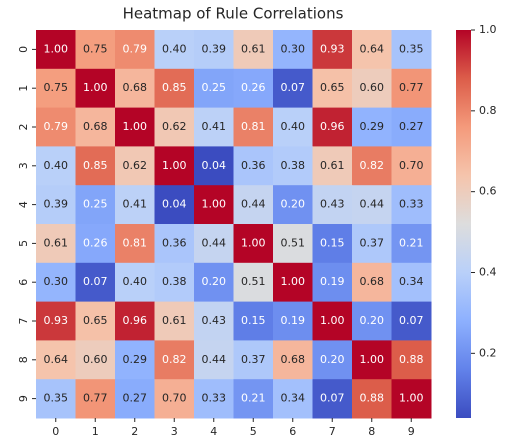 The image size is (516, 441). What do you see at coordinates (23, 49) in the screenshot?
I see `y-tick-label: 0` at bounding box center [23, 49].